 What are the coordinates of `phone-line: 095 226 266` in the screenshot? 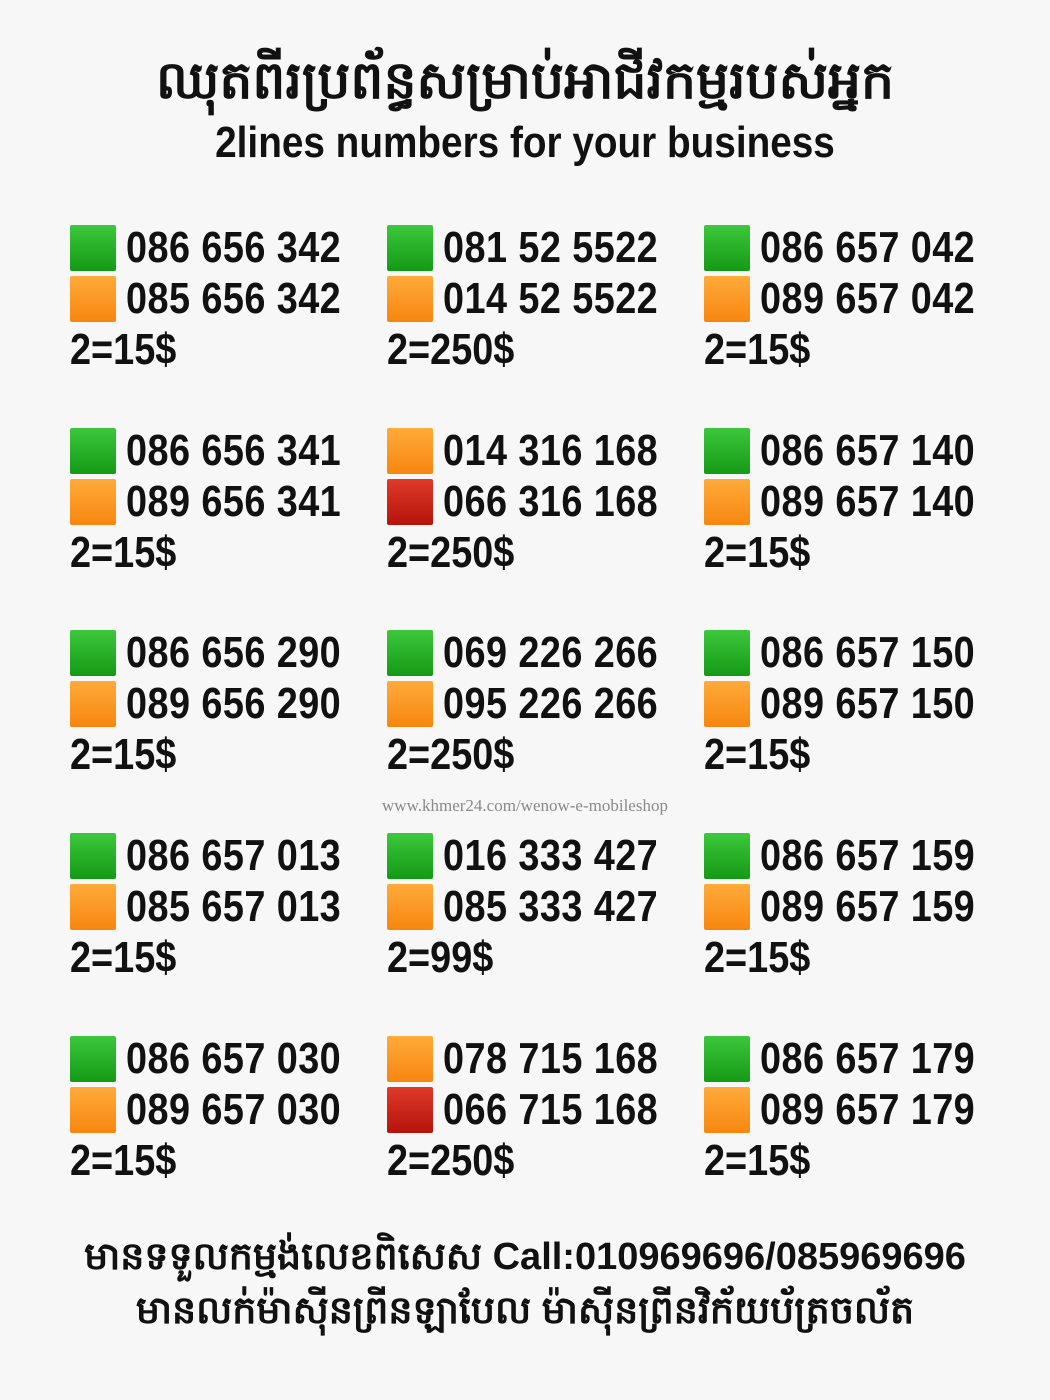 It's located at (547, 703).